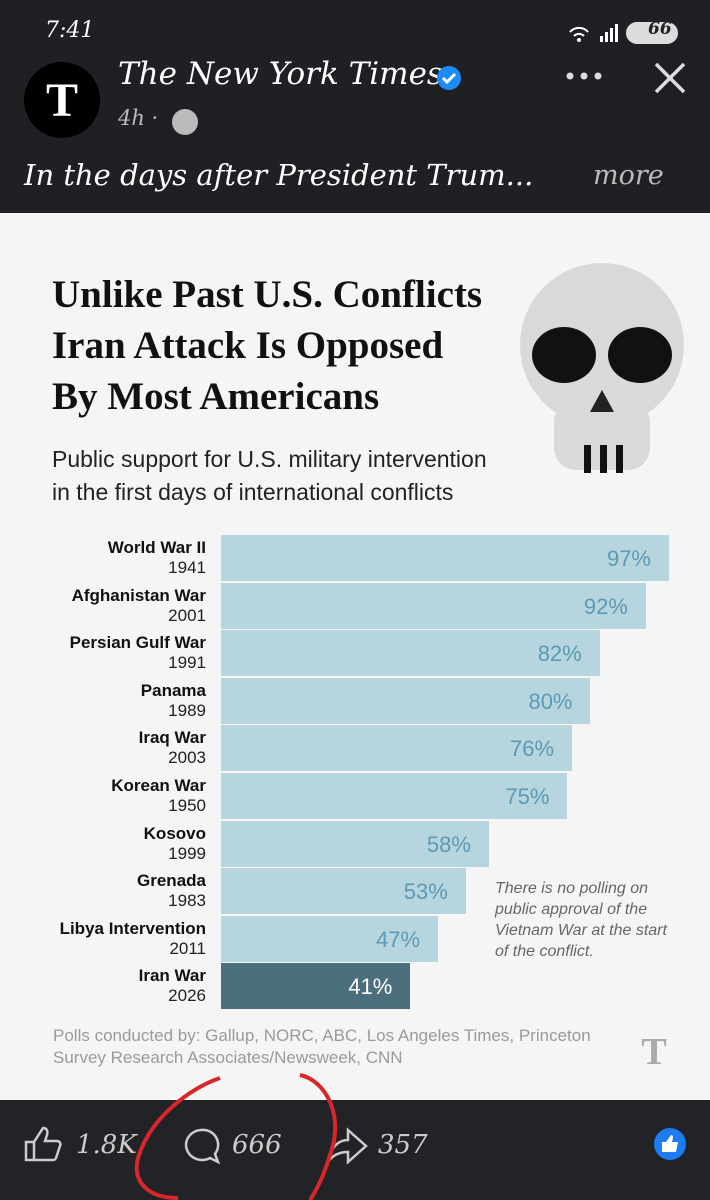 Image resolution: width=710 pixels, height=1200 pixels. Describe the element at coordinates (201, 1146) in the screenshot. I see `comment-icon` at that location.